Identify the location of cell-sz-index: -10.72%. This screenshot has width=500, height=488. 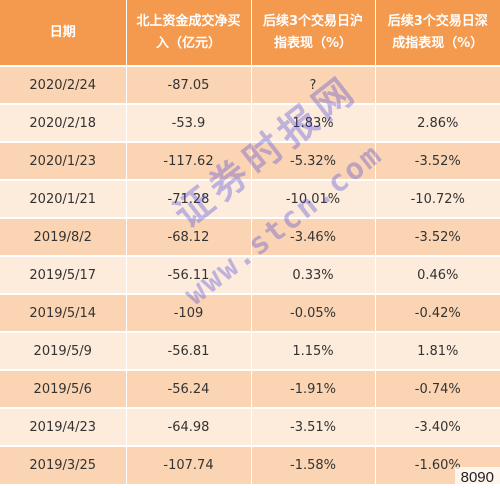
(437, 198).